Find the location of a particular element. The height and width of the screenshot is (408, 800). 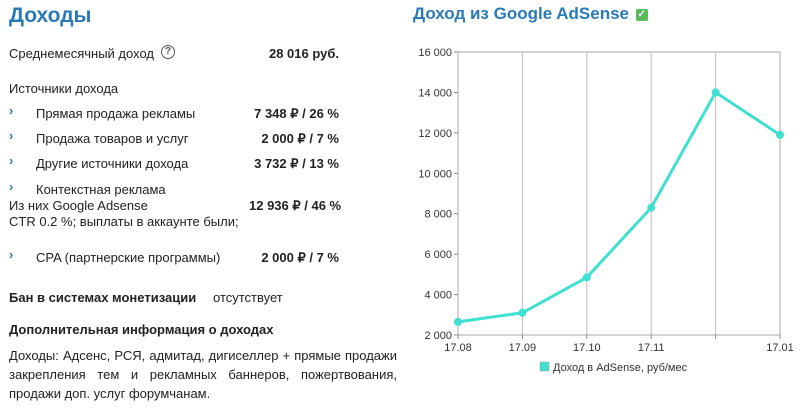

avg-income-value: 28 016 руб. is located at coordinates (303, 53).